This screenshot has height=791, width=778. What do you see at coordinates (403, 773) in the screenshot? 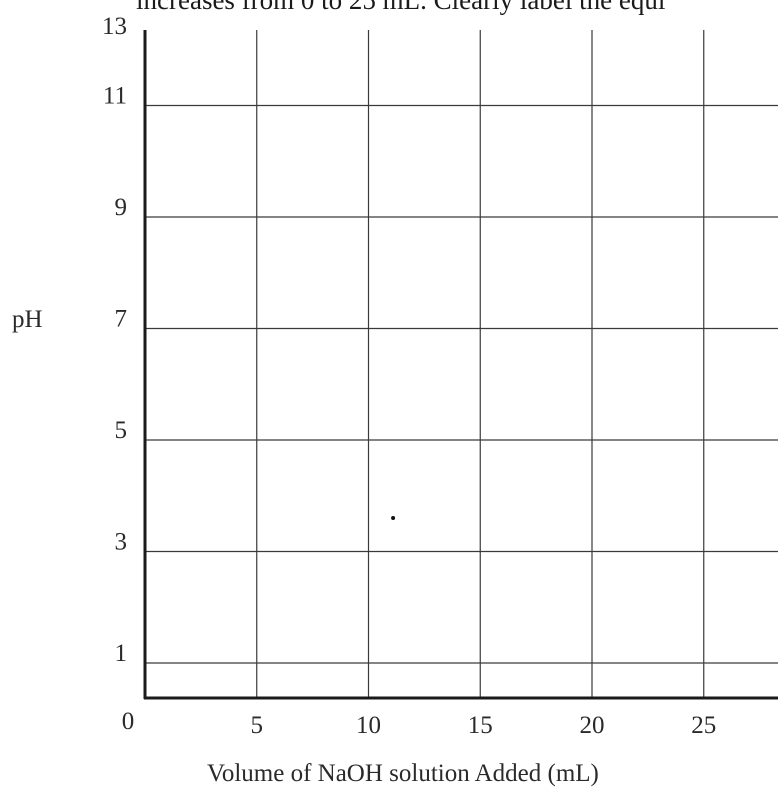
I see `x-axis-label: Volume of NaOH solution Added (mL)` at bounding box center [403, 773].